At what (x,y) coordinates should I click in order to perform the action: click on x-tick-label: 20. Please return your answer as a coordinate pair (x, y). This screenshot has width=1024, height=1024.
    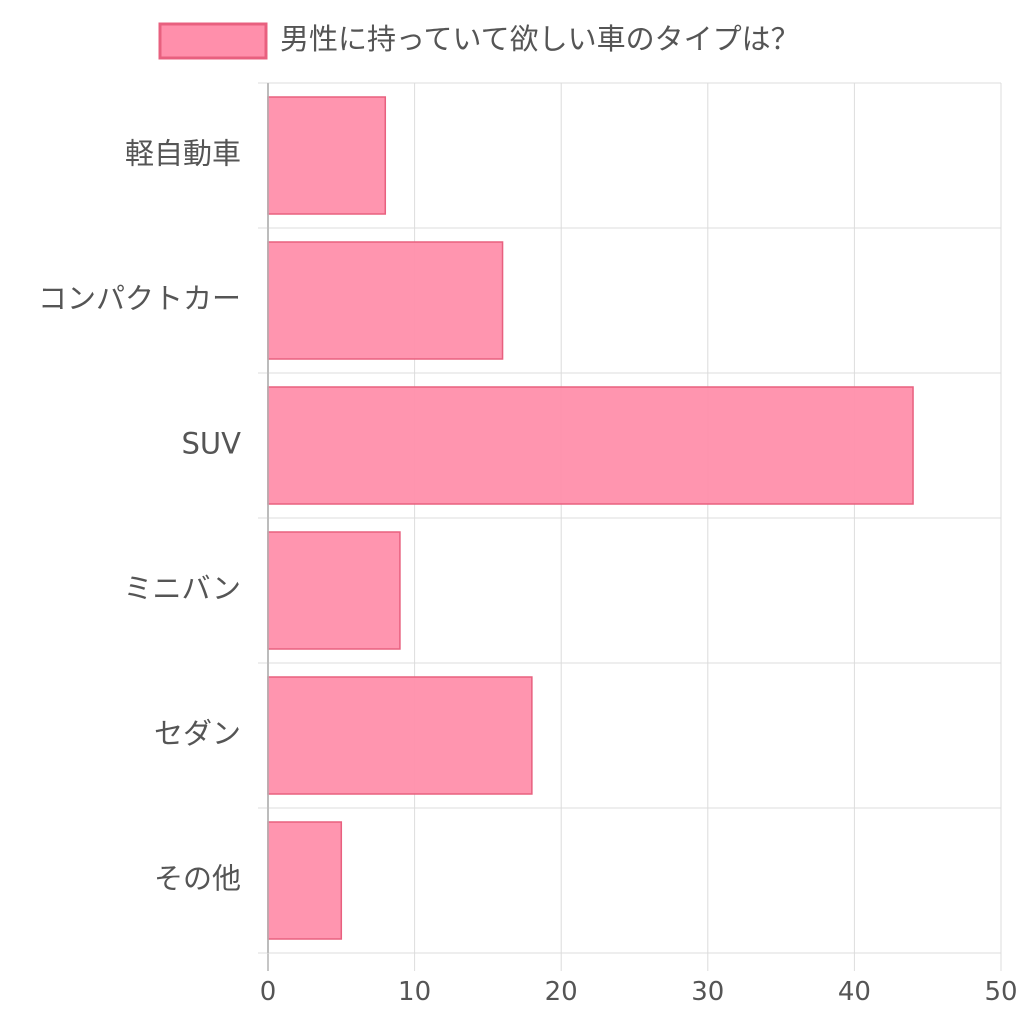
    Looking at the image, I should click on (561, 992).